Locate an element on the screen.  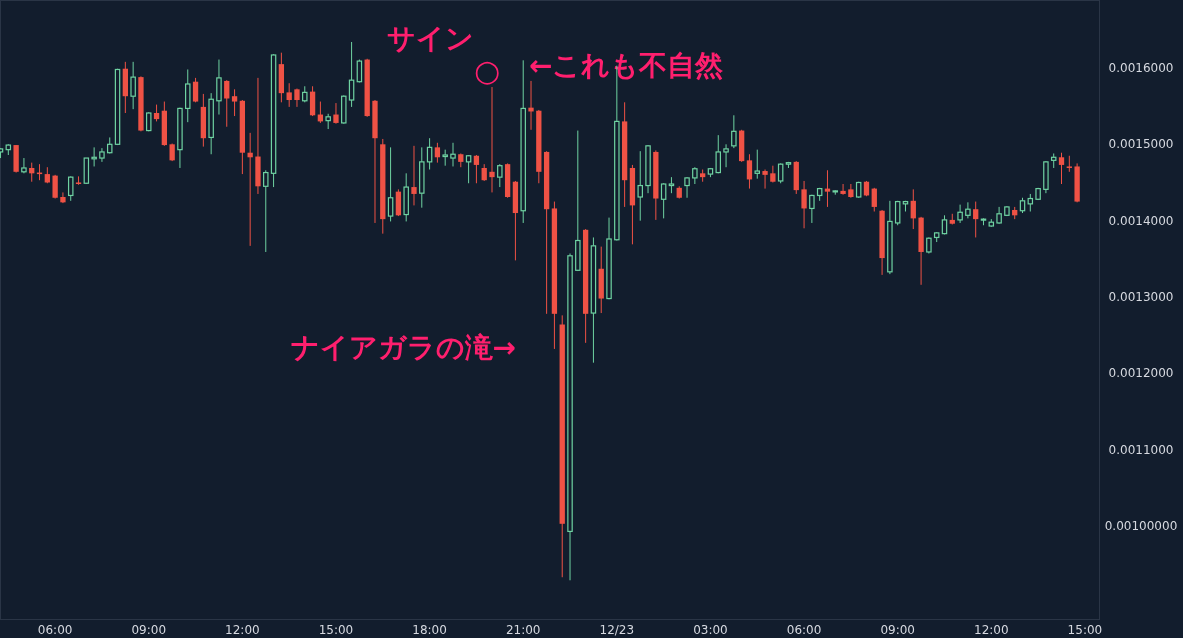
annotation: ←これも不自然 is located at coordinates (626, 65).